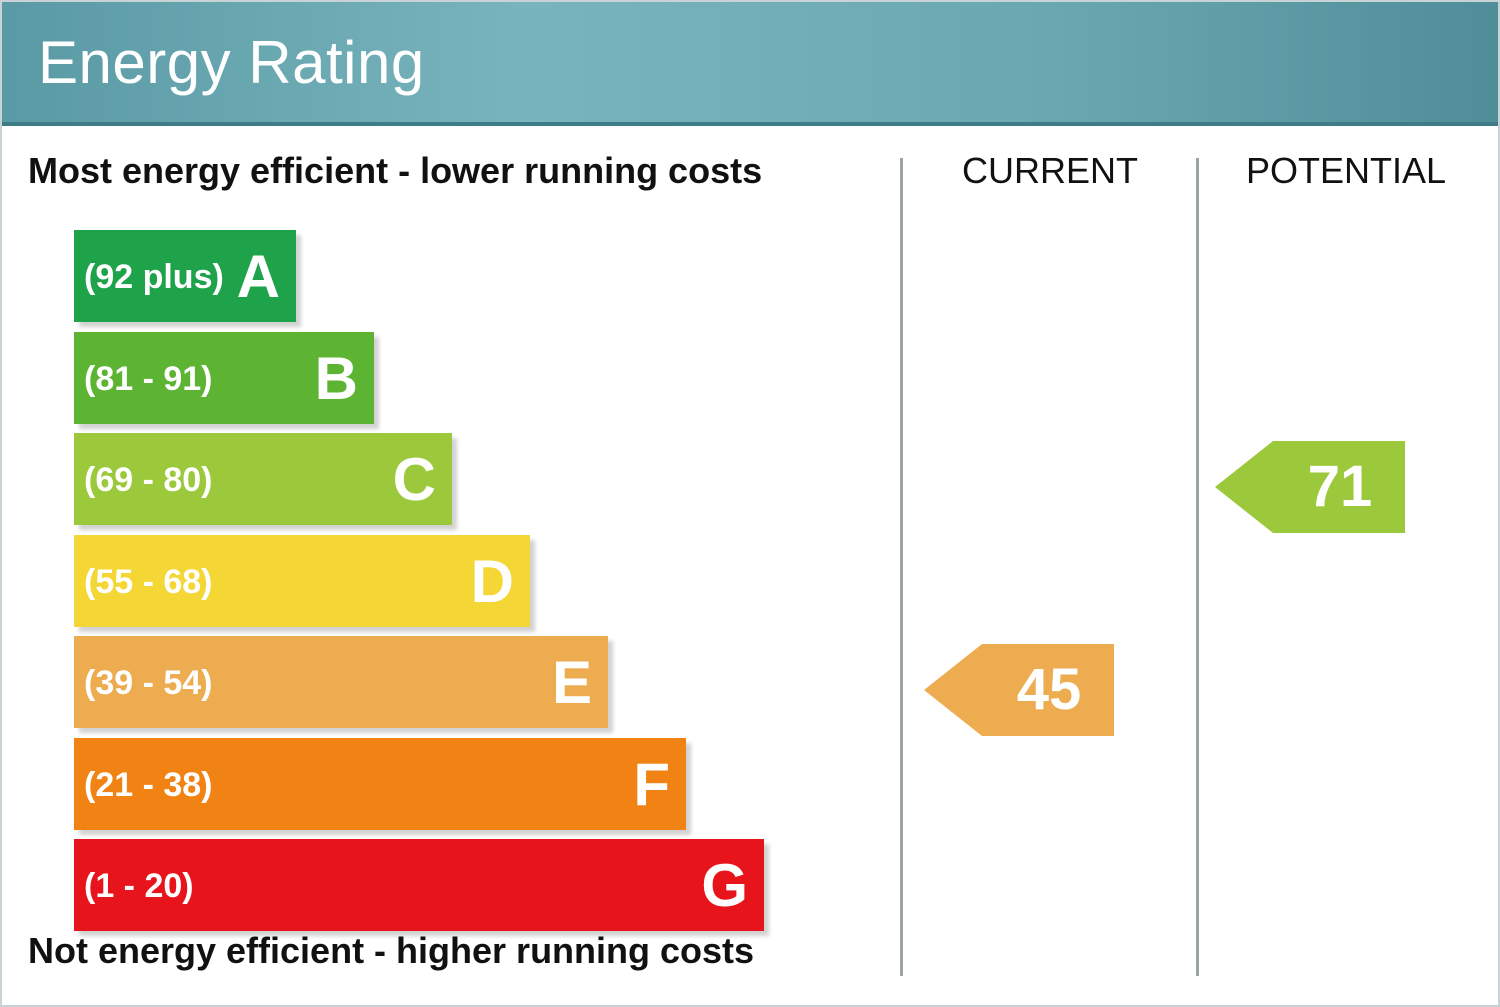 This screenshot has width=1500, height=1007. What do you see at coordinates (154, 277) in the screenshot?
I see `band-range-label: (92 plus)` at bounding box center [154, 277].